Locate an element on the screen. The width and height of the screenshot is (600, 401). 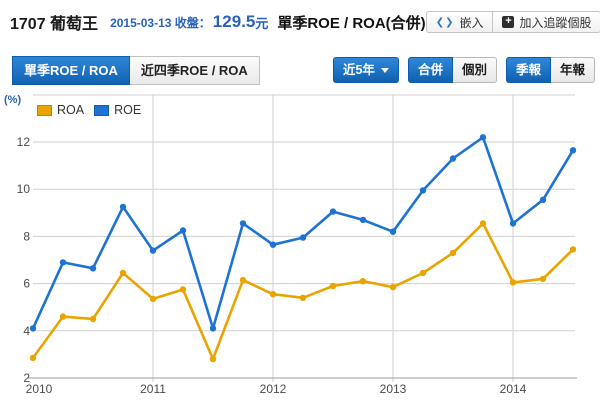
x-axis-tick-label: 2012 is located at coordinates (273, 389).